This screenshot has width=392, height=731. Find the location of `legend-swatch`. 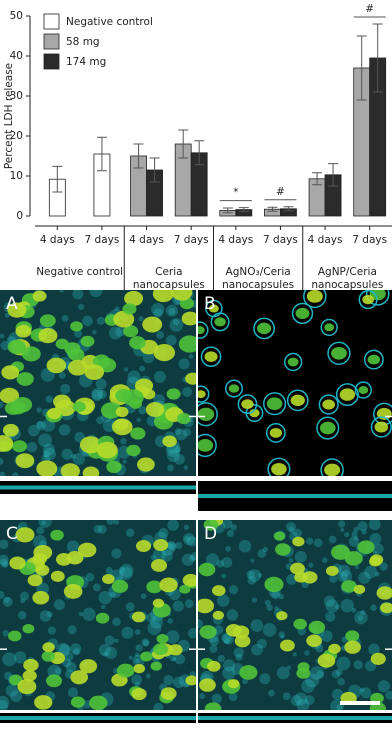

legend-swatch is located at coordinates (51, 41).